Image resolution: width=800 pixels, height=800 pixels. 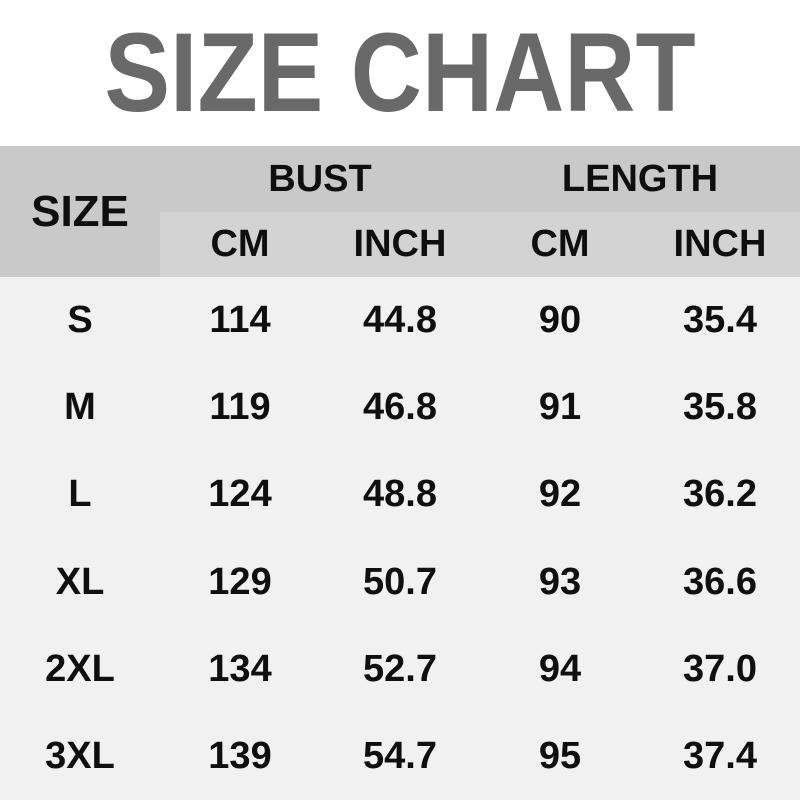 What do you see at coordinates (320, 179) in the screenshot?
I see `column-group-bust: BUST` at bounding box center [320, 179].